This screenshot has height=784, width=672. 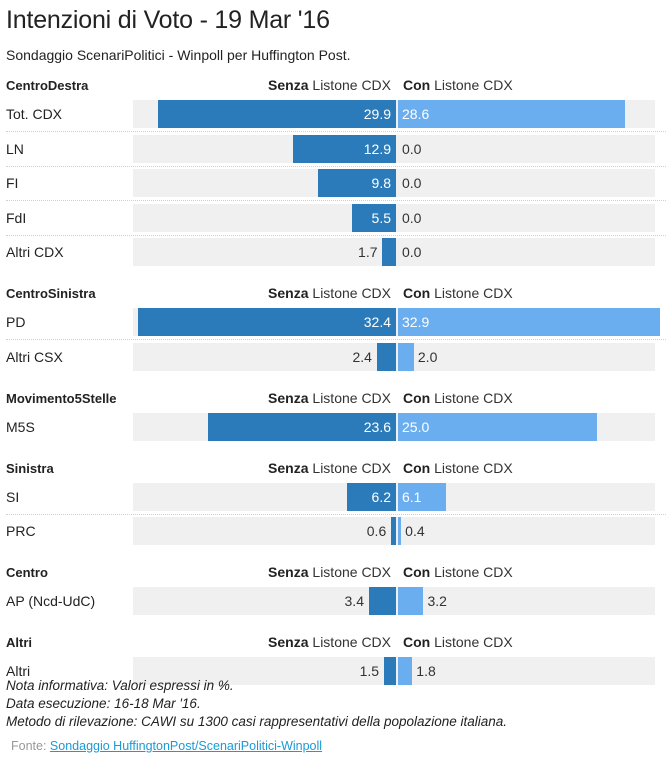 What do you see at coordinates (362, 356) in the screenshot?
I see `value-senza: 2.4` at bounding box center [362, 356].